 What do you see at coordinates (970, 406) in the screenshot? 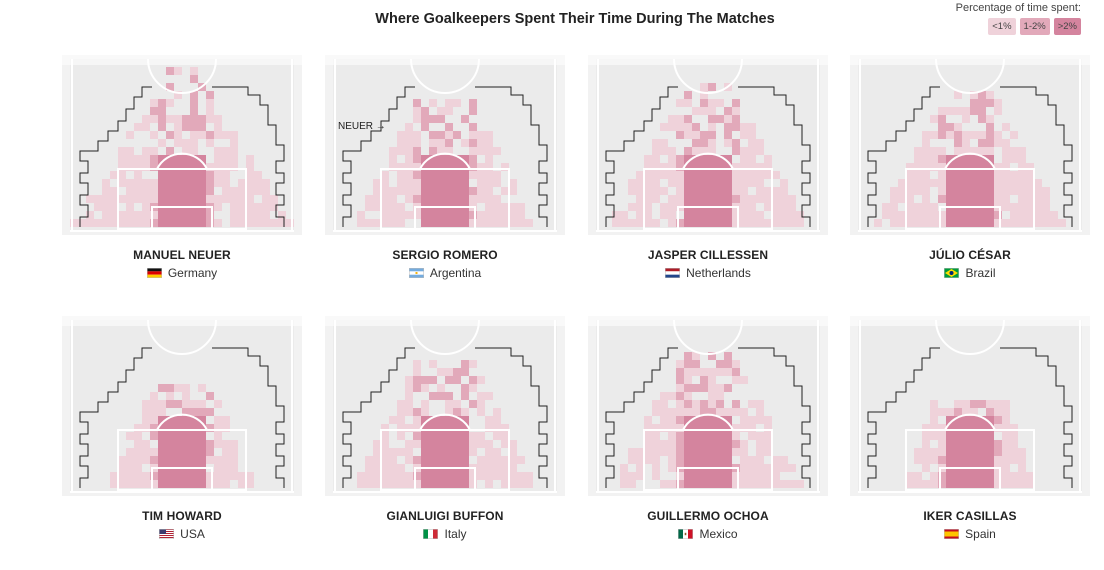
I see `pitch-heatmap` at bounding box center [970, 406].